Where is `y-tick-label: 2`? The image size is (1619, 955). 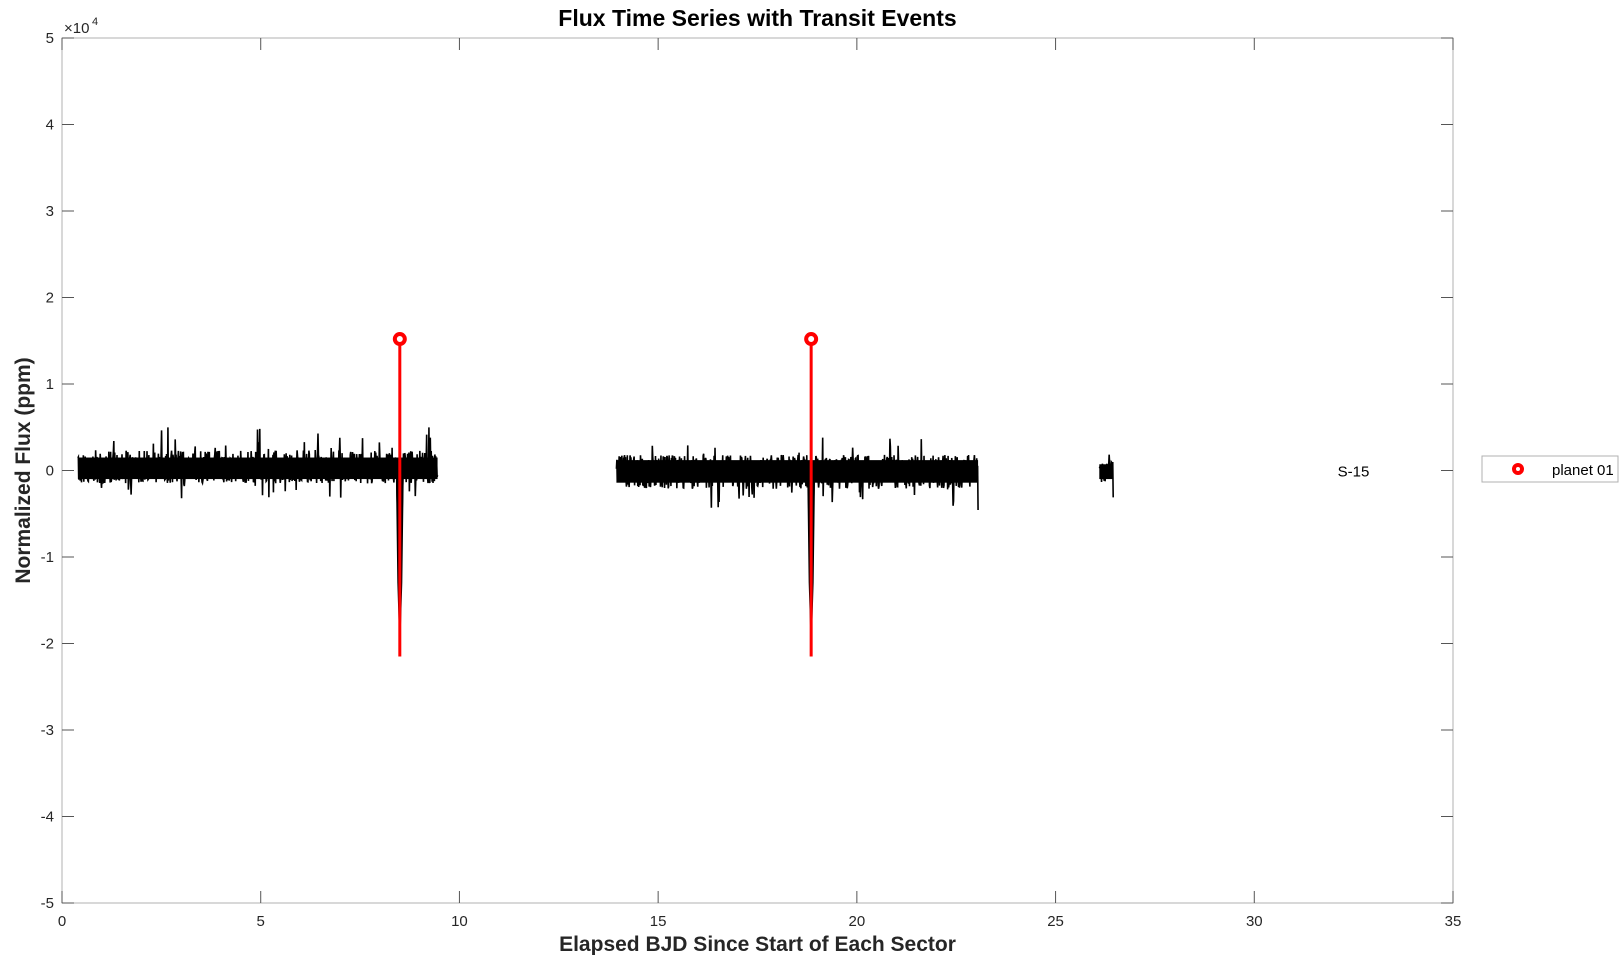 y-tick-label: 2 is located at coordinates (50, 298).